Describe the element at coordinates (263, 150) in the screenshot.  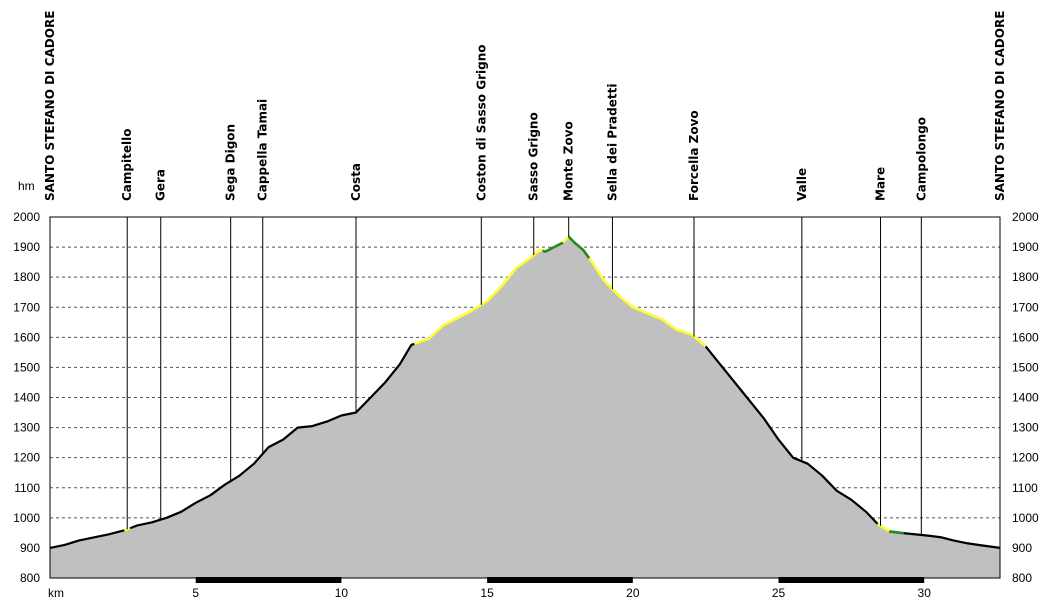
I see `waypoint-label: Cappella Tamai` at that location.